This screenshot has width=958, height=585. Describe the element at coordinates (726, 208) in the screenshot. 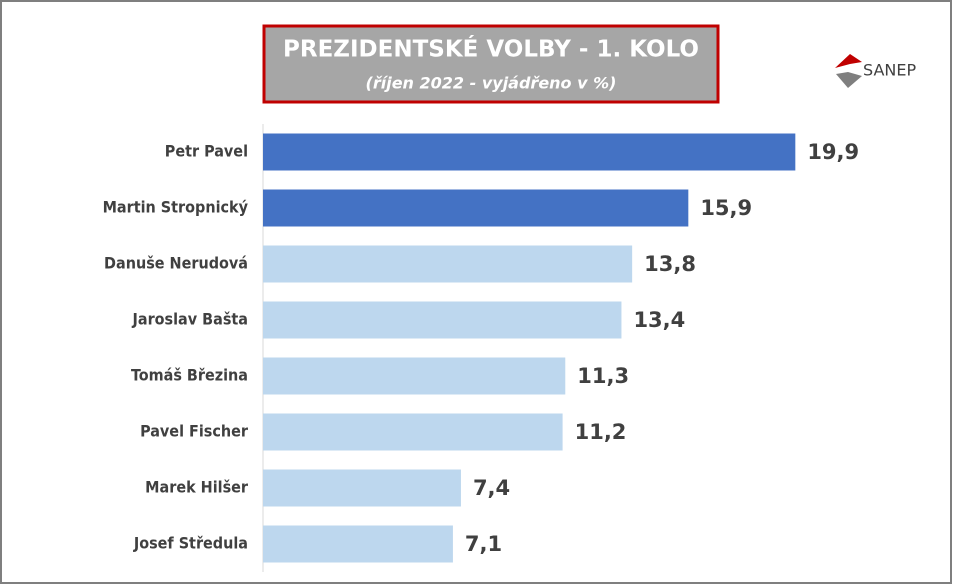

I see `value-label: 15,9` at that location.